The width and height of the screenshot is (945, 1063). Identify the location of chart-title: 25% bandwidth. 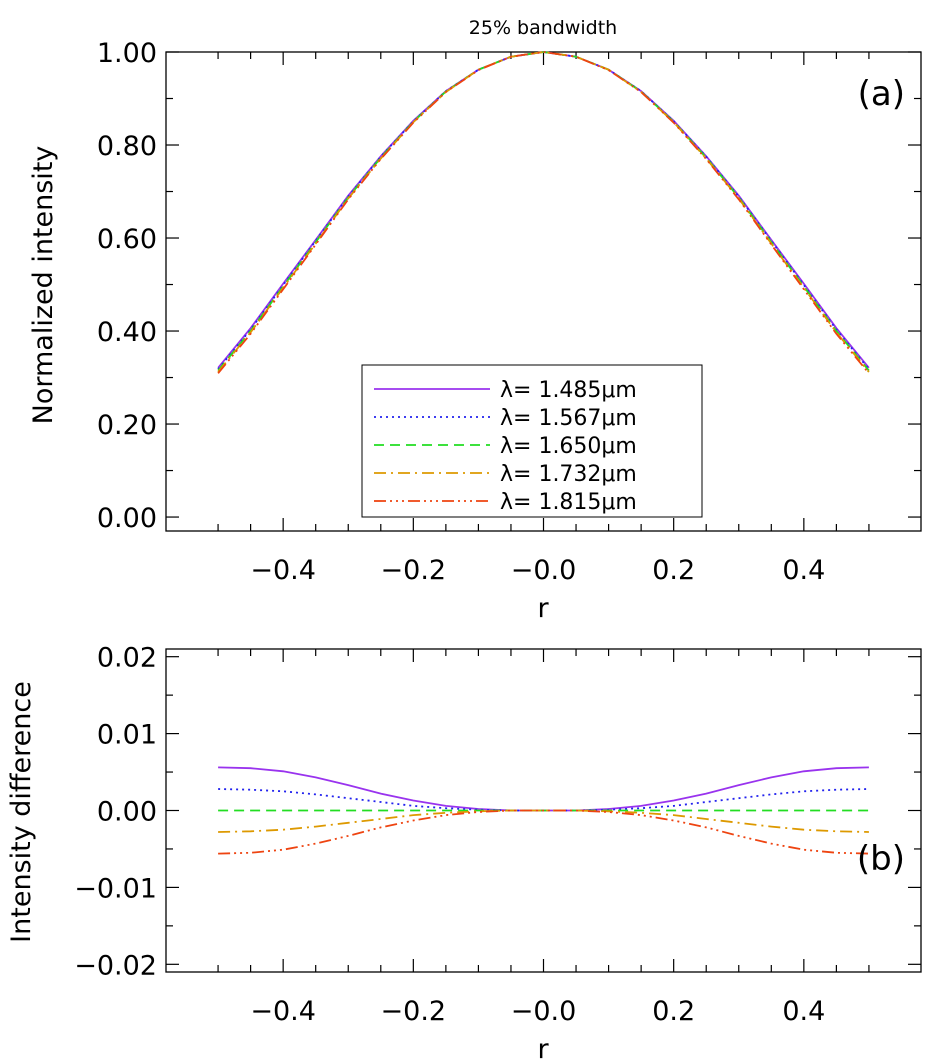
(543, 28).